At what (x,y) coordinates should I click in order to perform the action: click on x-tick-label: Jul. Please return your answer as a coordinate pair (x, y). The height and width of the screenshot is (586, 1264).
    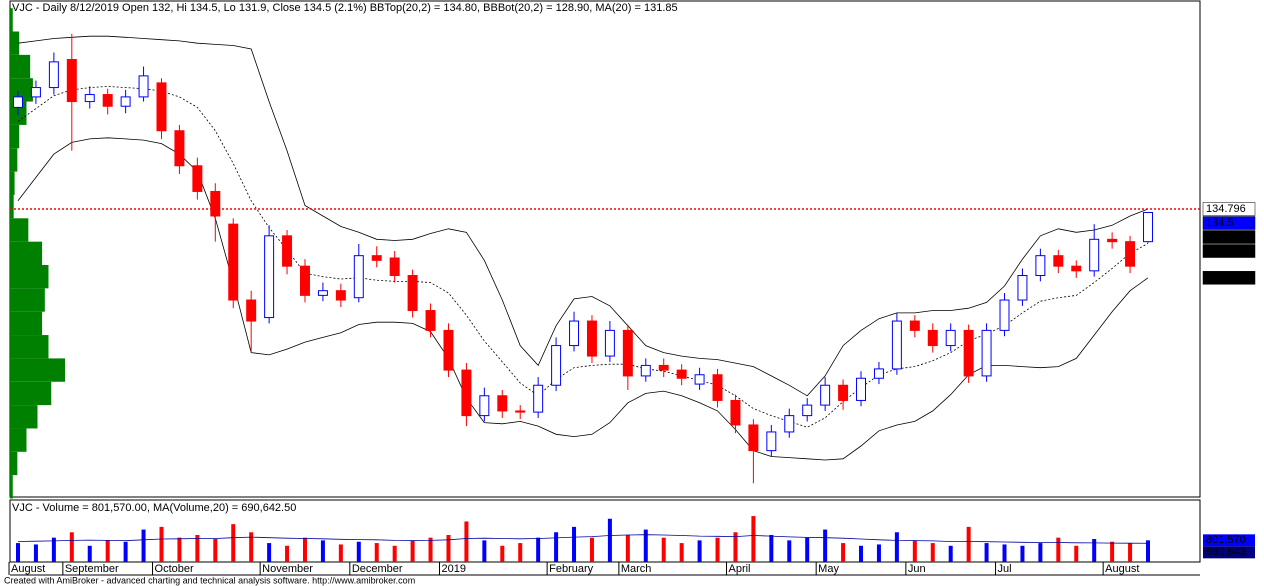
    Looking at the image, I should click on (1005, 569).